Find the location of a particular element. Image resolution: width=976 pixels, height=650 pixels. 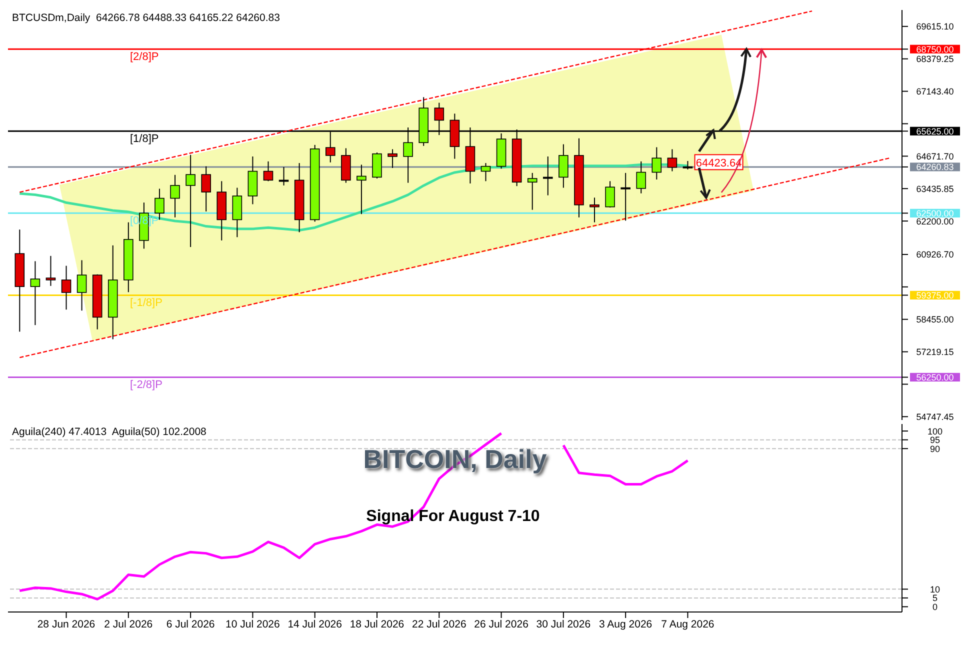

y-tick-label: 69615.10 is located at coordinates (935, 27).